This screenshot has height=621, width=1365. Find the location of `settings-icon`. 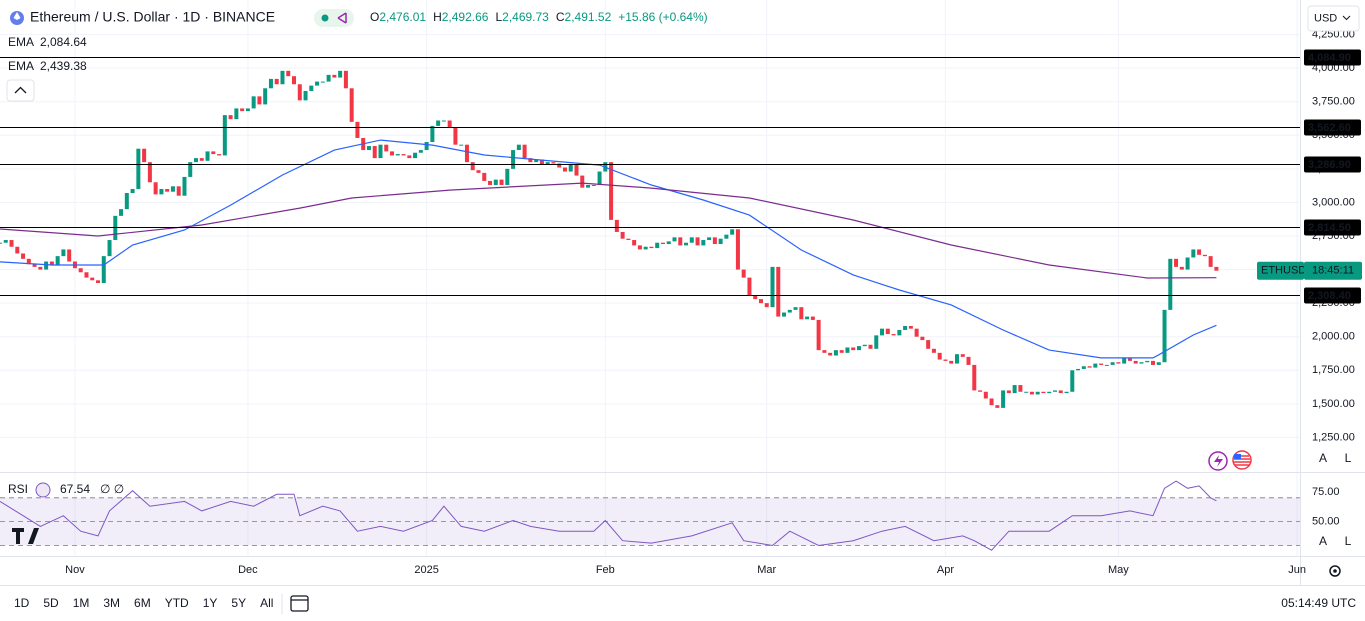

settings-icon is located at coordinates (1335, 571).